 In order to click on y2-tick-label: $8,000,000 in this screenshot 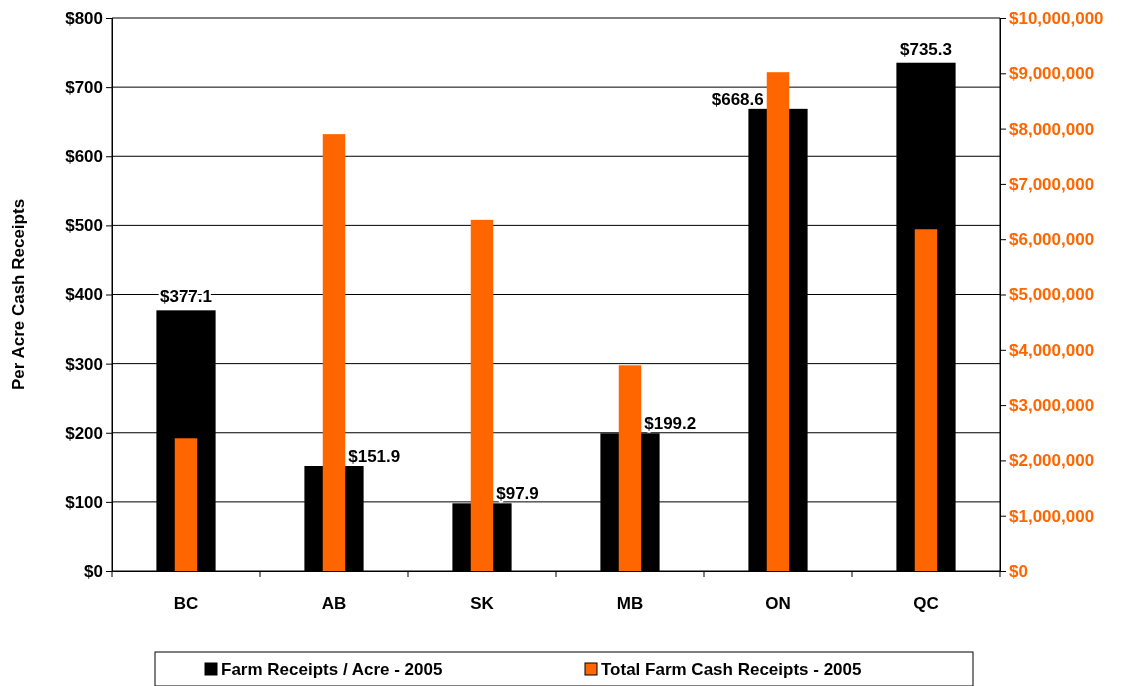, I will do `click(1052, 129)`.